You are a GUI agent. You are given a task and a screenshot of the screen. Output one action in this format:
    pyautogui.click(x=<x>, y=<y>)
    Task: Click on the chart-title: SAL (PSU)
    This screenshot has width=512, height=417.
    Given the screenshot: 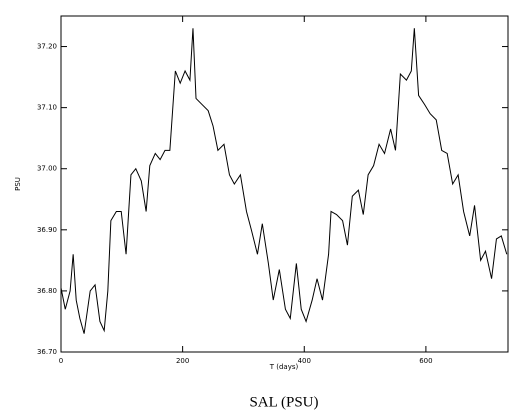 What is the action you would take?
    pyautogui.click(x=283, y=402)
    